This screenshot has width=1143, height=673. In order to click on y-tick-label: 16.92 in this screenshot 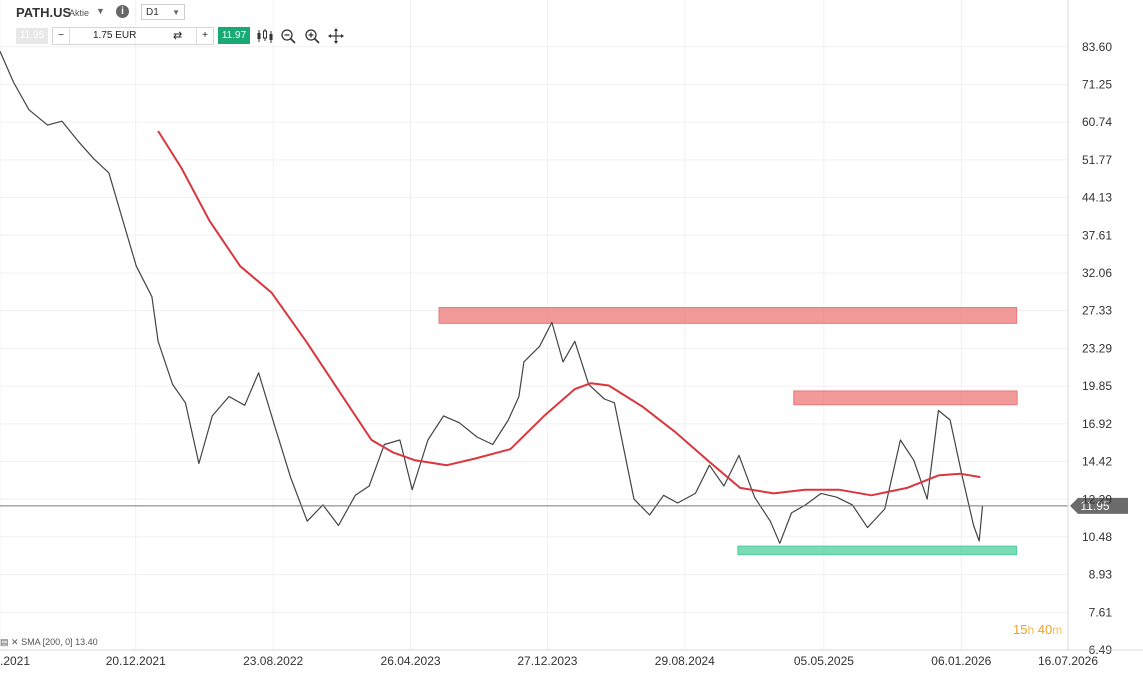, I will do `click(1097, 424)`.